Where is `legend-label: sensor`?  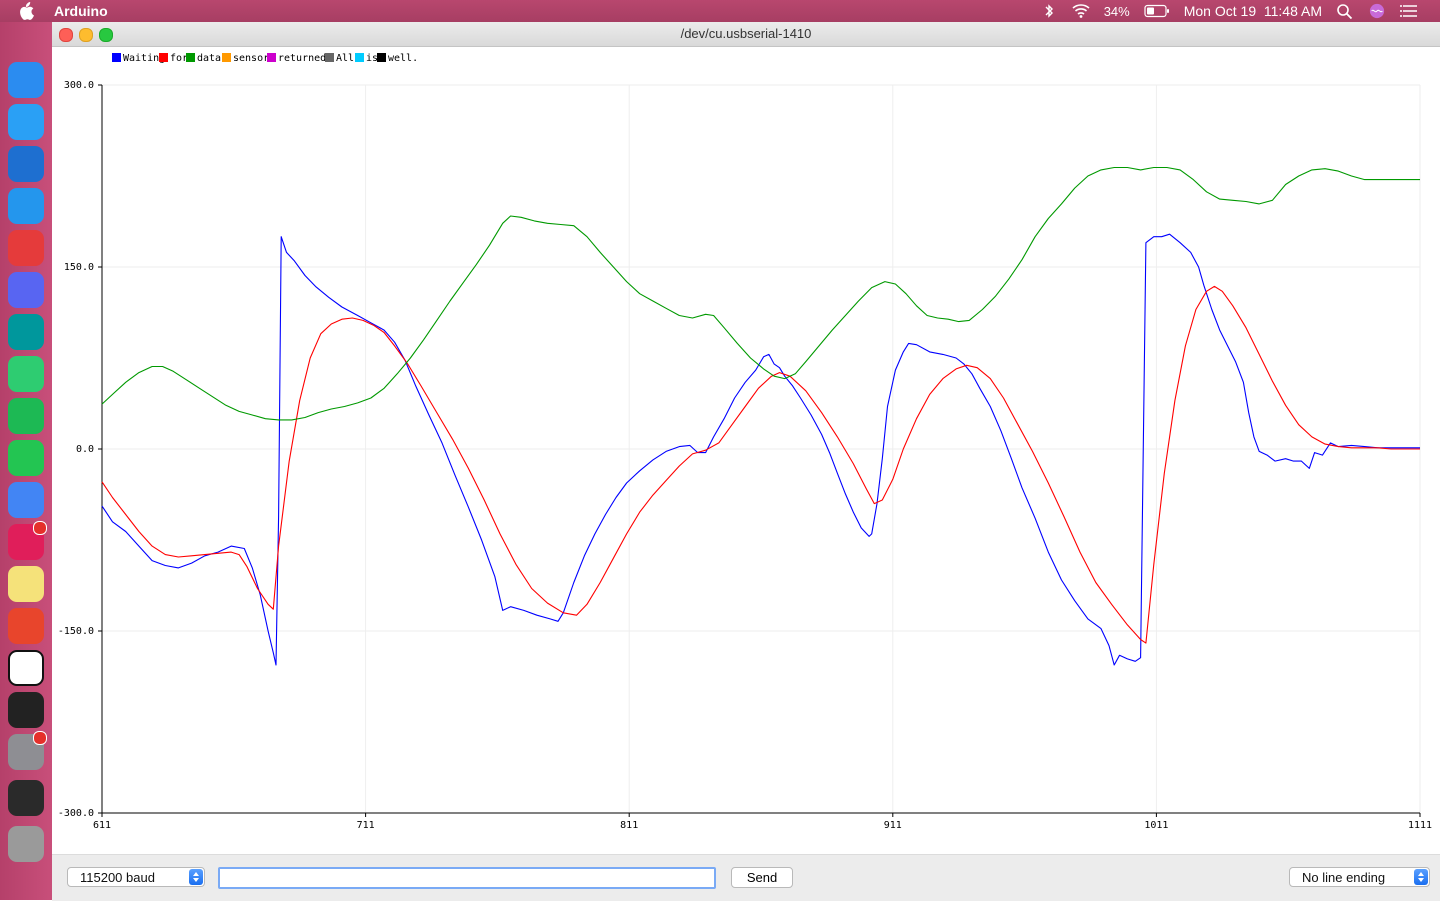 legend-label: sensor is located at coordinates (251, 58).